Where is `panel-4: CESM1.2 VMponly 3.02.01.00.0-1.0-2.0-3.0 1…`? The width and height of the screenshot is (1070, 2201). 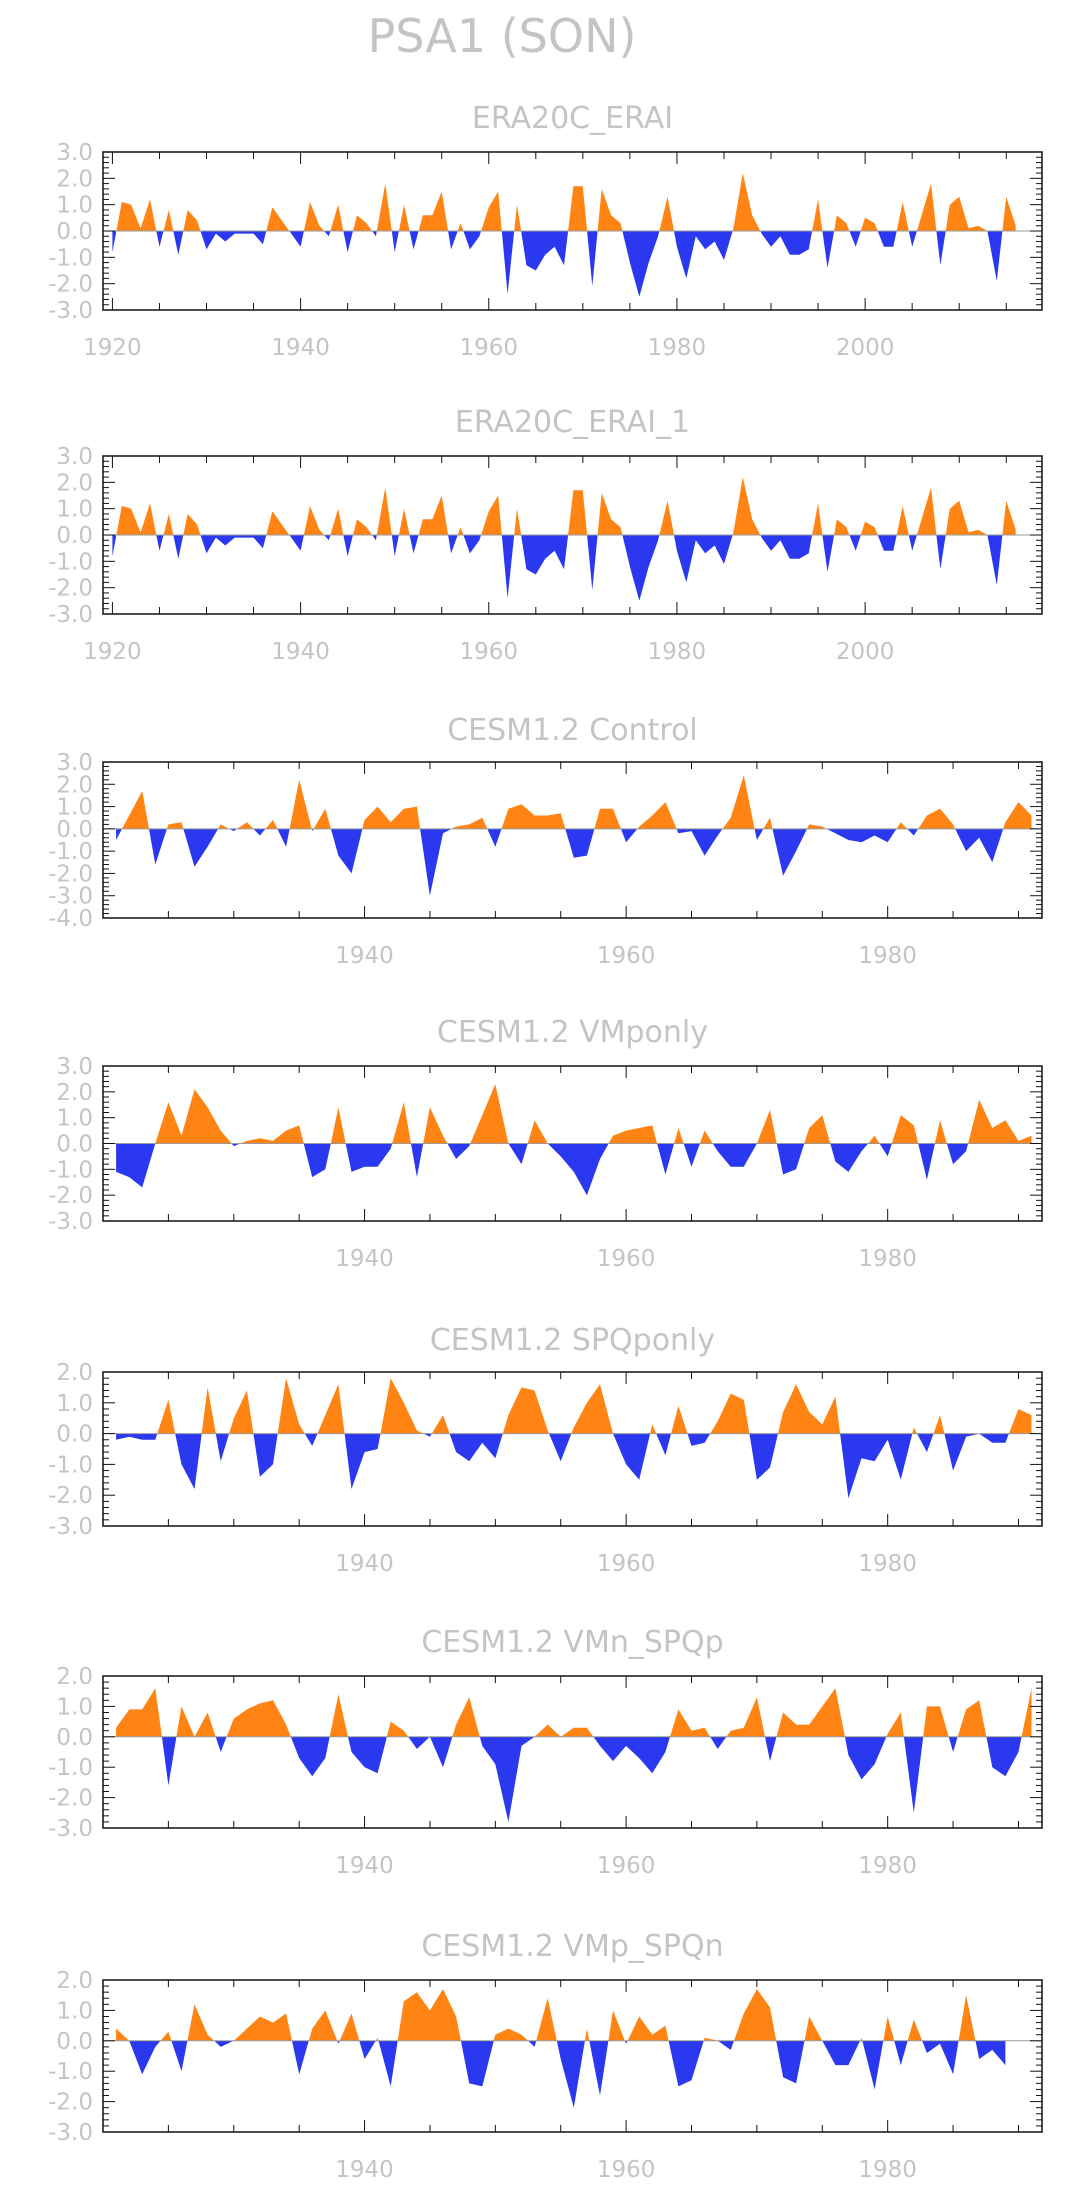
panel-4: CESM1.2 VMponly 3.02.01.00.0-1.0-2.0-3.0 1… is located at coordinates (545, 1143).